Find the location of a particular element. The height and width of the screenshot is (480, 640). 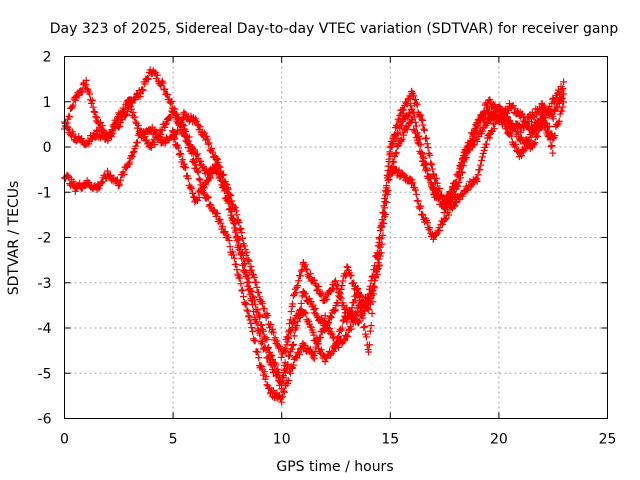

y-tick-label: -1 is located at coordinates (45, 193).